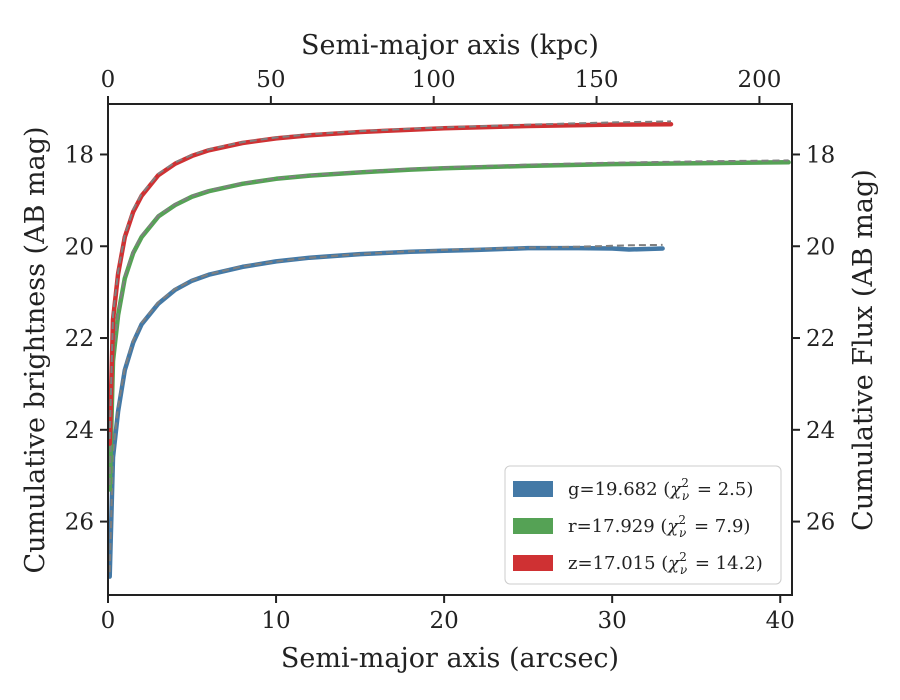 Image resolution: width=900 pixels, height=700 pixels. I want to click on right-y-axis-label: Cumulative Flux (AB mag), so click(863, 350).